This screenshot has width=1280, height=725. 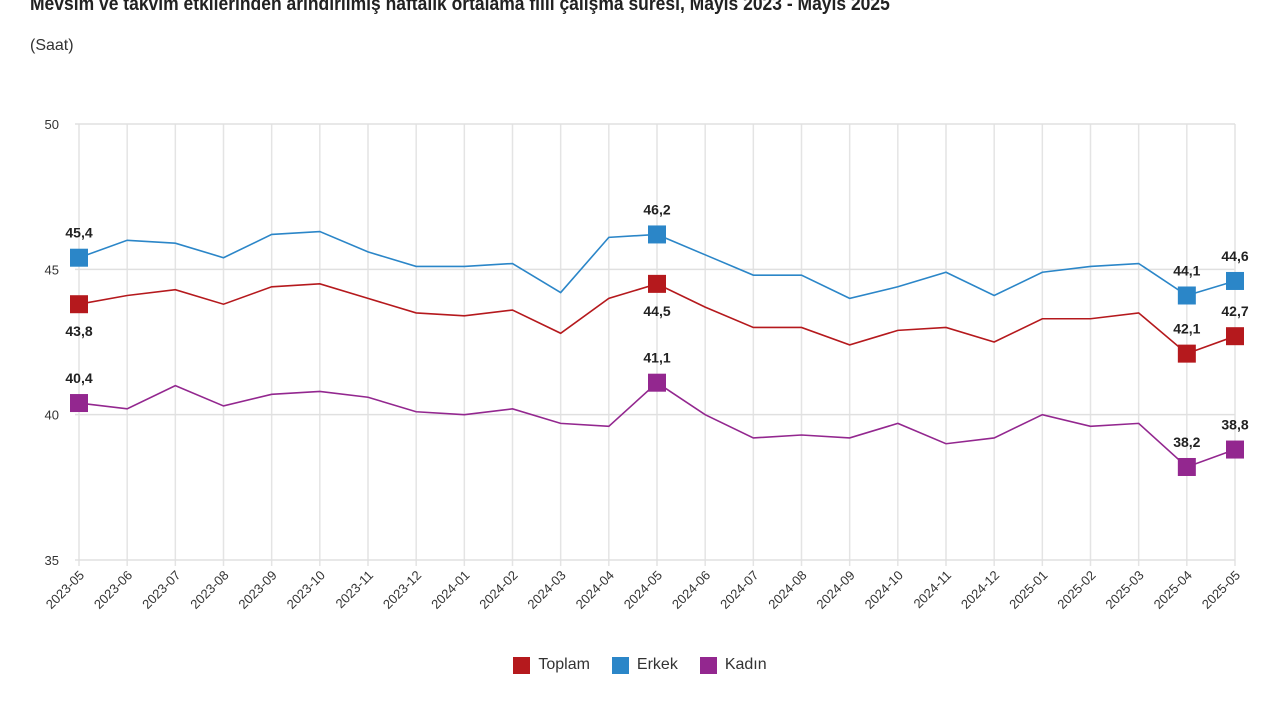 What do you see at coordinates (52, 560) in the screenshot?
I see `y-tick-label: 35` at bounding box center [52, 560].